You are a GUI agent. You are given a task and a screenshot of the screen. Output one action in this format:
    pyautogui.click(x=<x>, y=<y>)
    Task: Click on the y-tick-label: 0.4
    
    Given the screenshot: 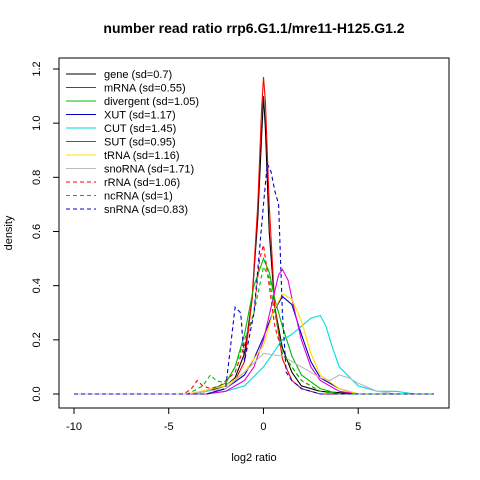 What is the action you would take?
    pyautogui.click(x=37, y=285)
    